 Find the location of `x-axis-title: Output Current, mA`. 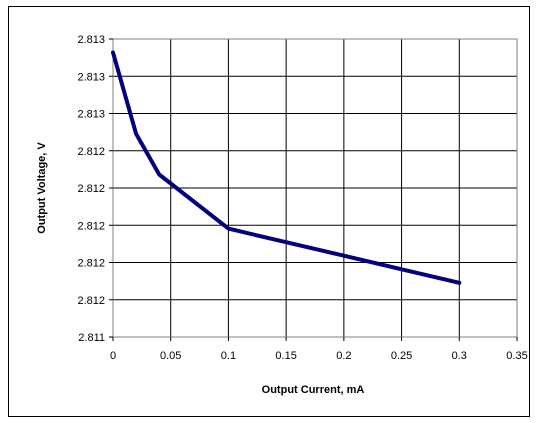

x-axis-title: Output Current, mA is located at coordinates (313, 390).